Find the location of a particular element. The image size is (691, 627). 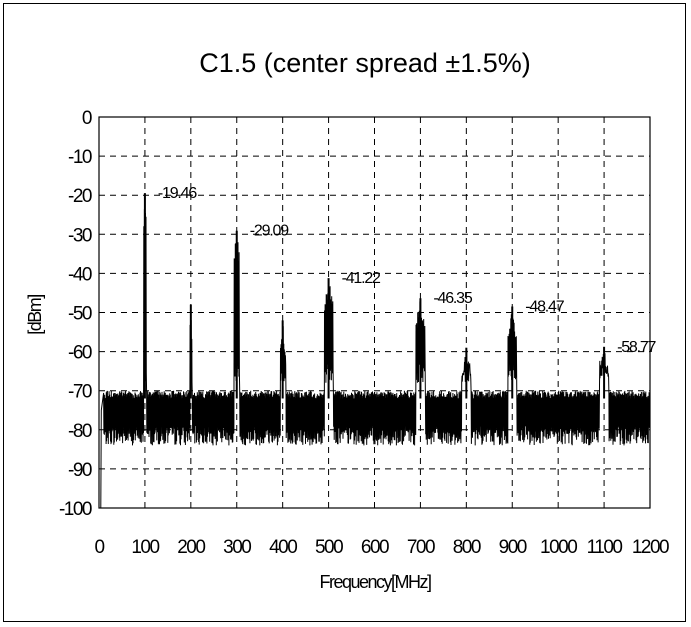

x-tick-label: 900 is located at coordinates (513, 547).